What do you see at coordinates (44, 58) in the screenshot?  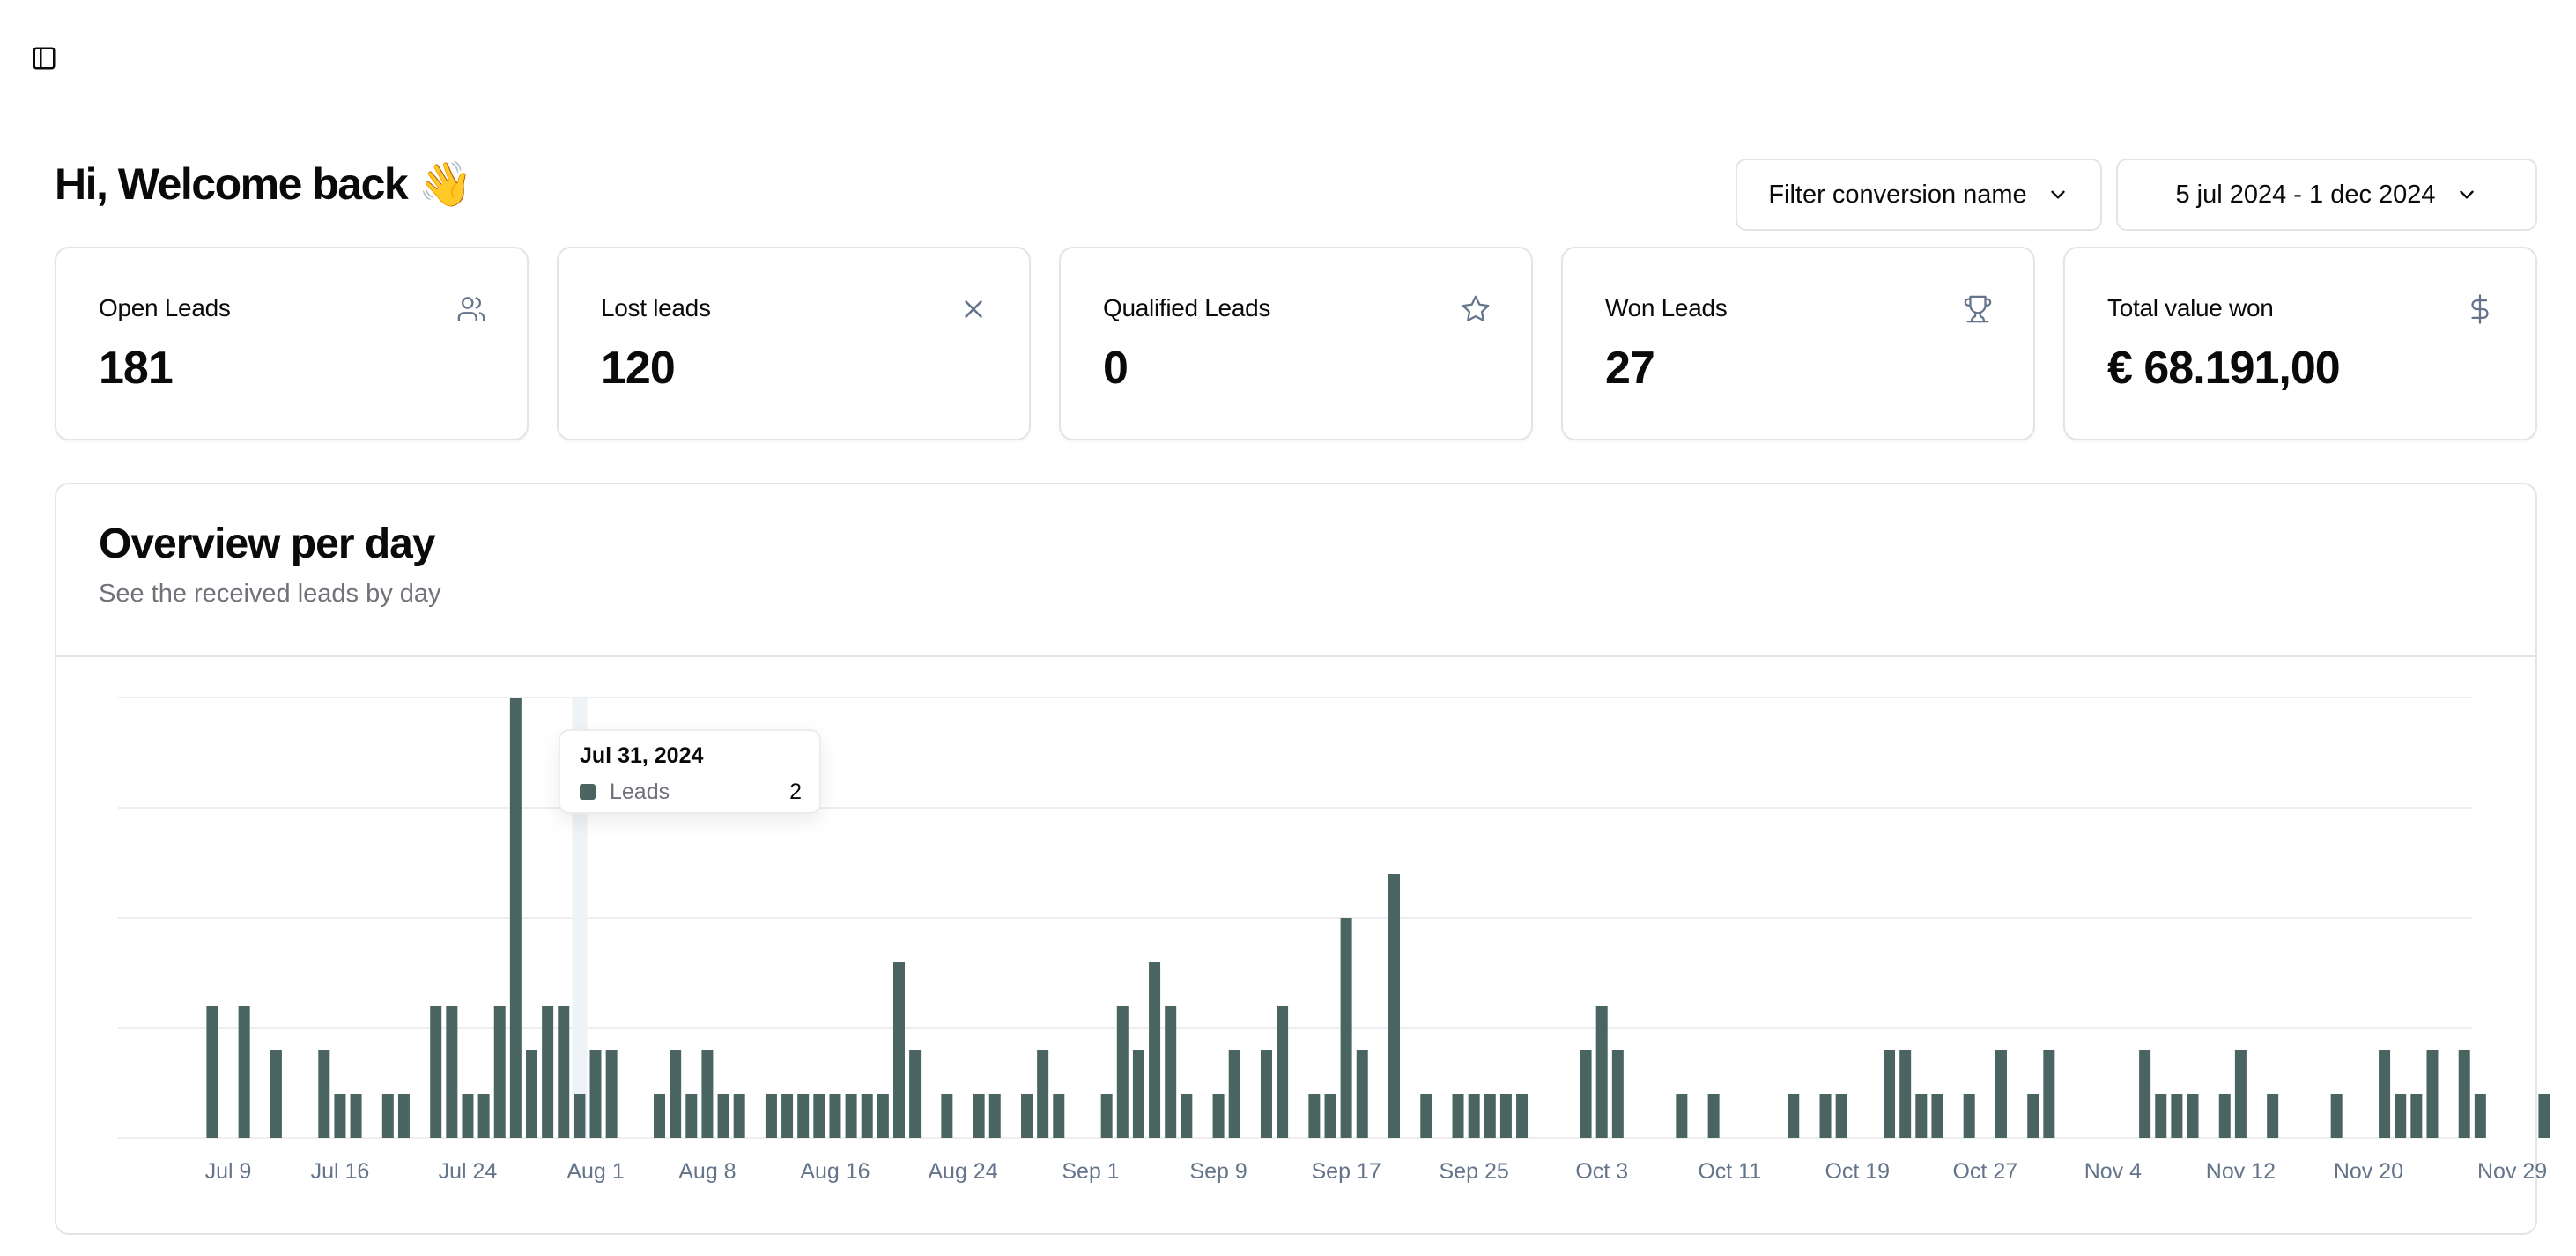 I see `sidebar-toggle-button` at bounding box center [44, 58].